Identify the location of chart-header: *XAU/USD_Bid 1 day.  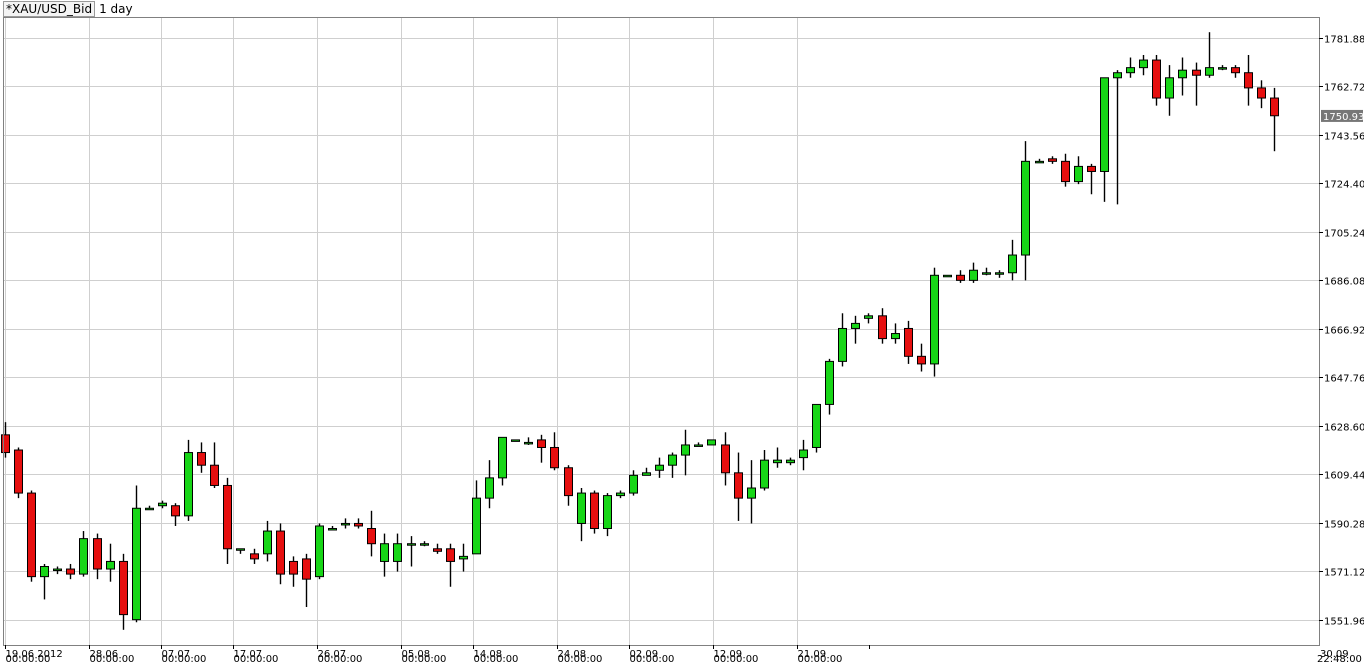
(68, 9).